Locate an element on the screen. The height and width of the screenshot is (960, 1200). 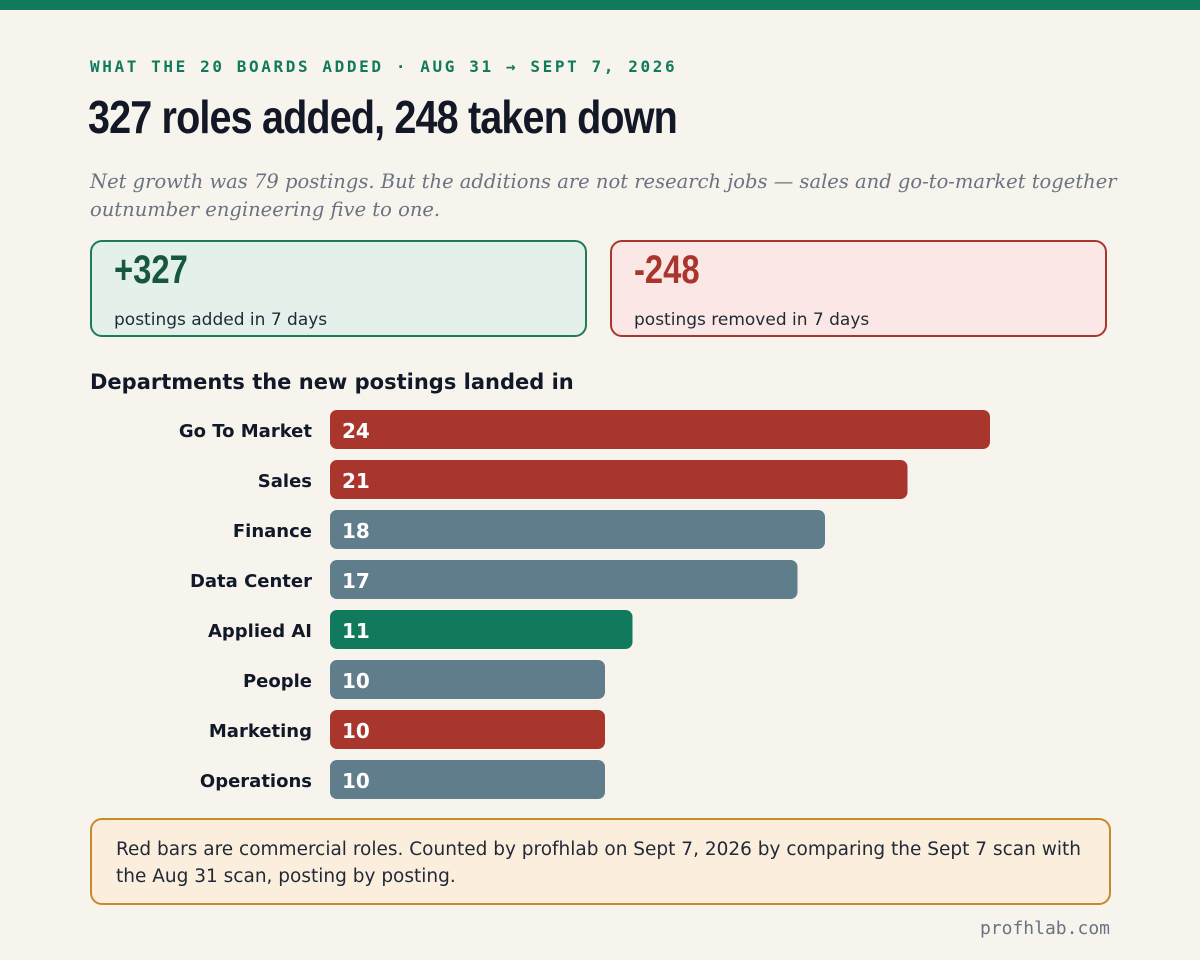
chart-title: Departments the new postings landed in is located at coordinates (332, 382).